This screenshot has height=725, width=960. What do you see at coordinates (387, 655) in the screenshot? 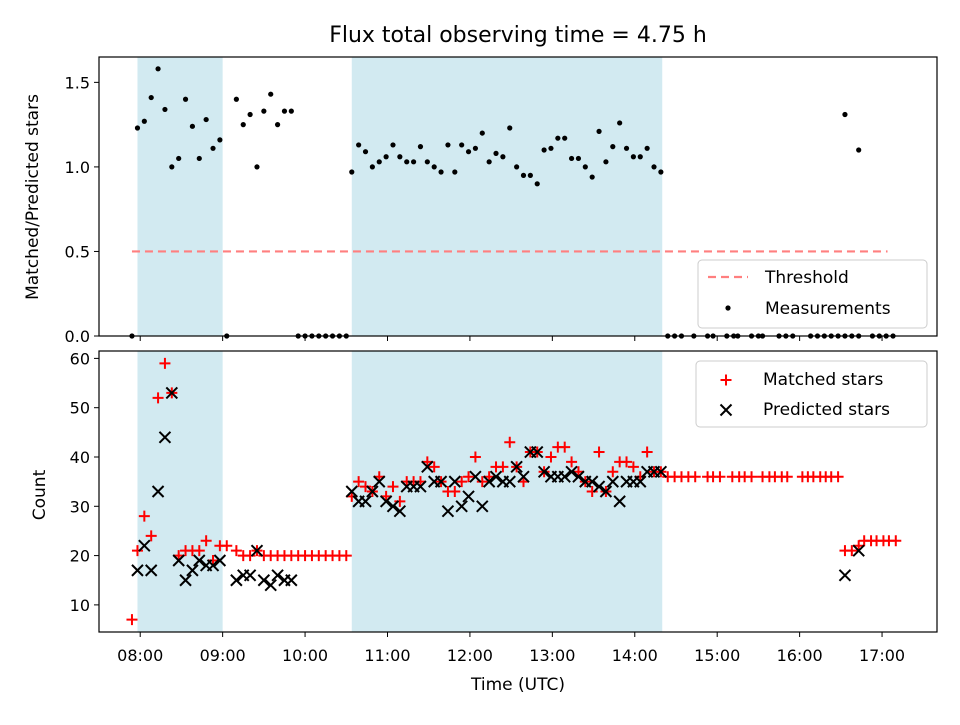
I see `x-tick-label: 11:00` at bounding box center [387, 655].